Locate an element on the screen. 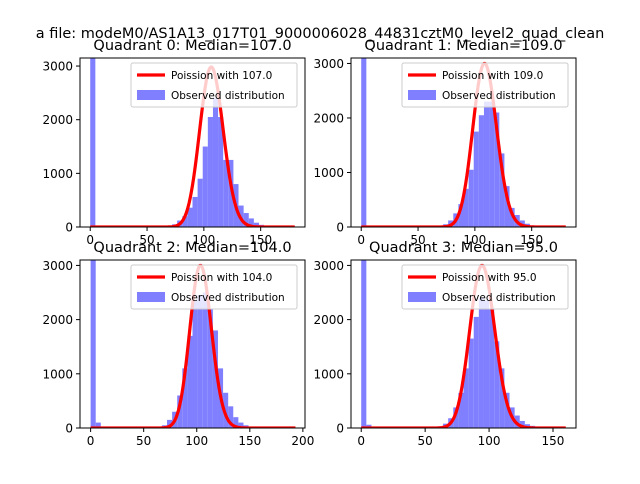 This screenshot has height=484, width=640. legend: Poission with 109.0 Observed distribution is located at coordinates (485, 85).